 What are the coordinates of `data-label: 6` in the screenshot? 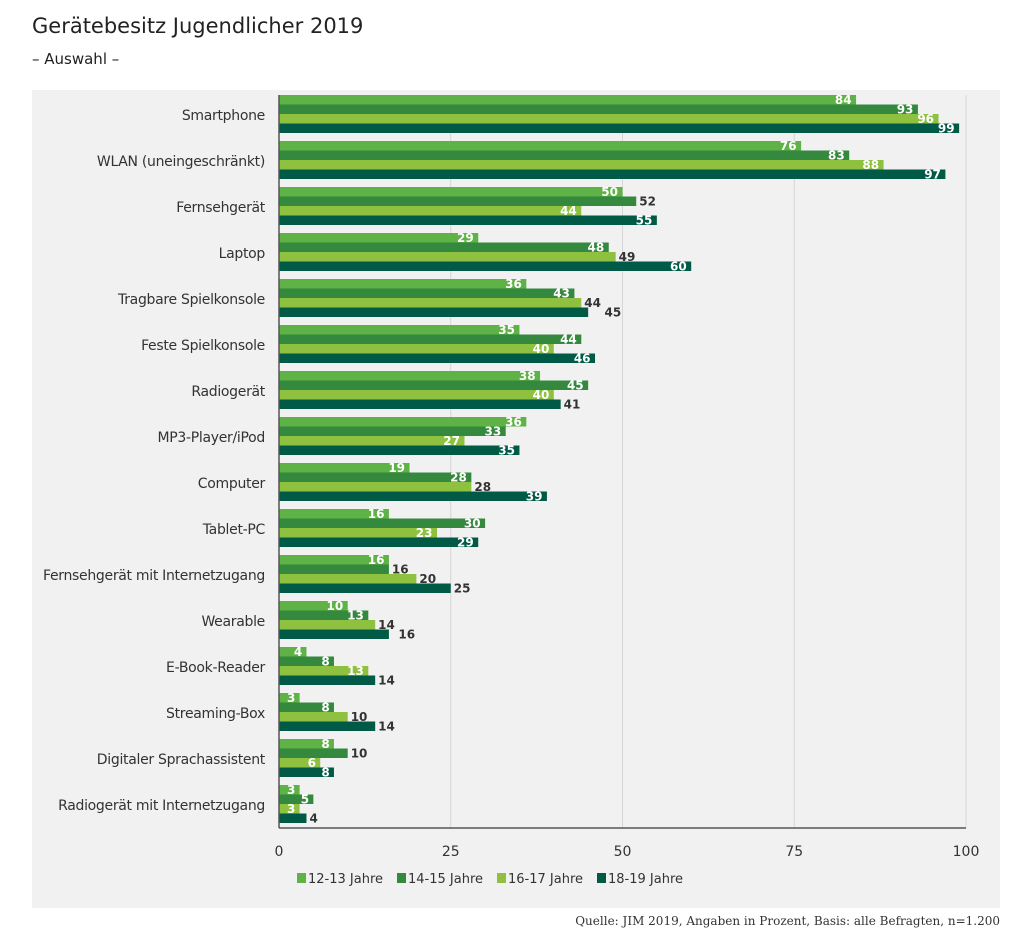 It's located at (312, 763).